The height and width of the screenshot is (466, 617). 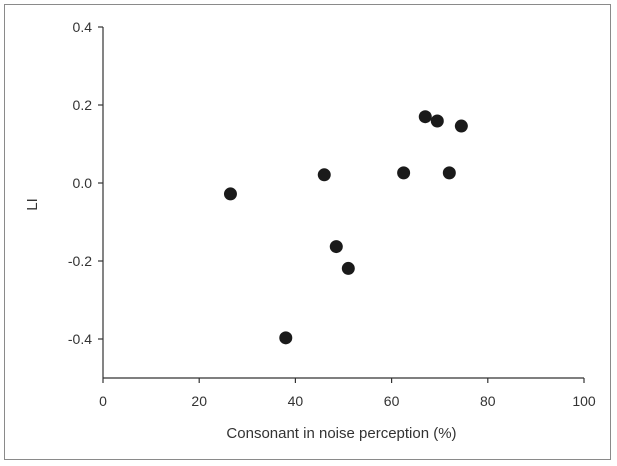 What do you see at coordinates (32, 204) in the screenshot?
I see `y-axis-title: LI` at bounding box center [32, 204].